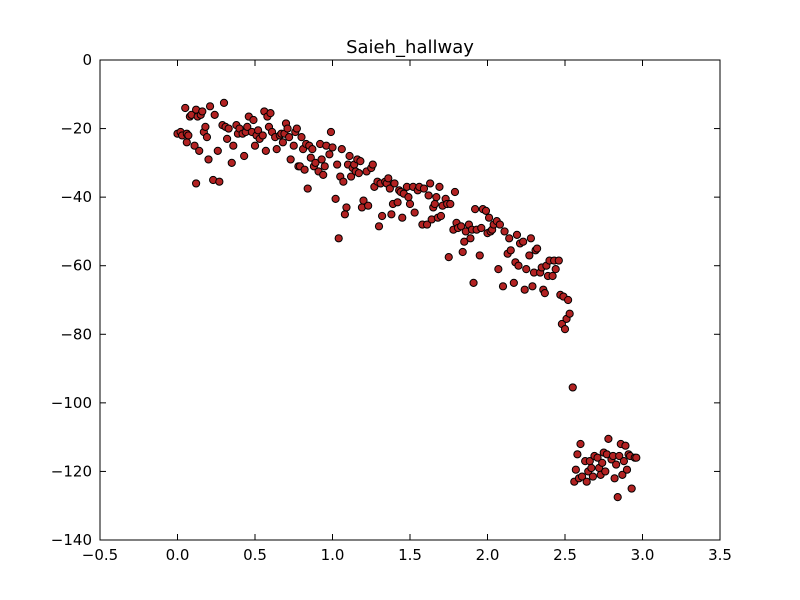  Describe the element at coordinates (333, 555) in the screenshot. I see `x-tick-label: 1.0` at that location.